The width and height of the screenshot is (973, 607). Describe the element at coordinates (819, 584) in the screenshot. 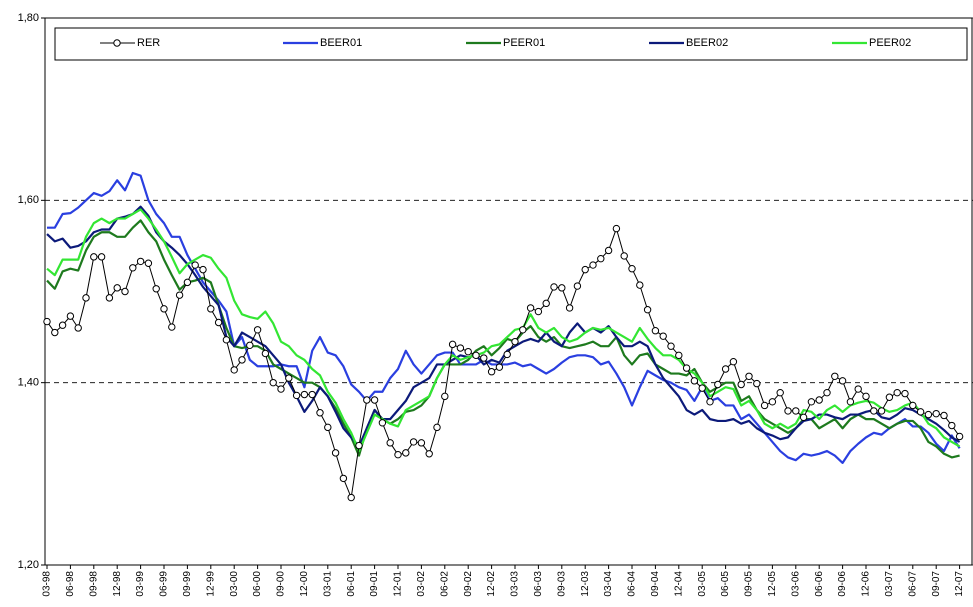

I see `x-tick-label: 06-06` at that location.